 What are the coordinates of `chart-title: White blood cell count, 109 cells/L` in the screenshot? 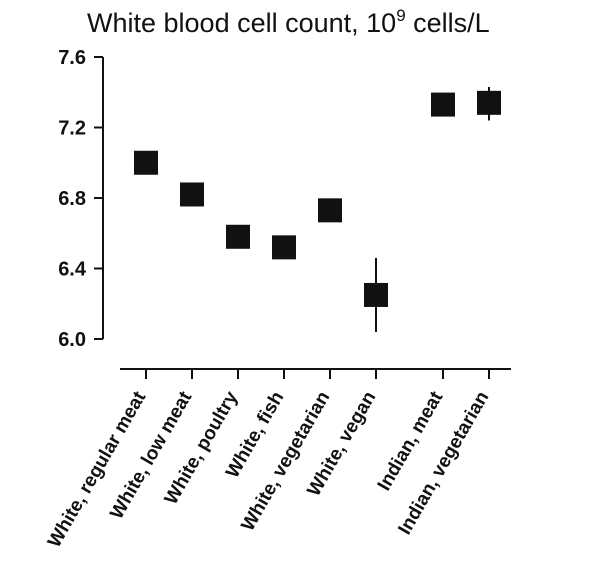 It's located at (288, 22).